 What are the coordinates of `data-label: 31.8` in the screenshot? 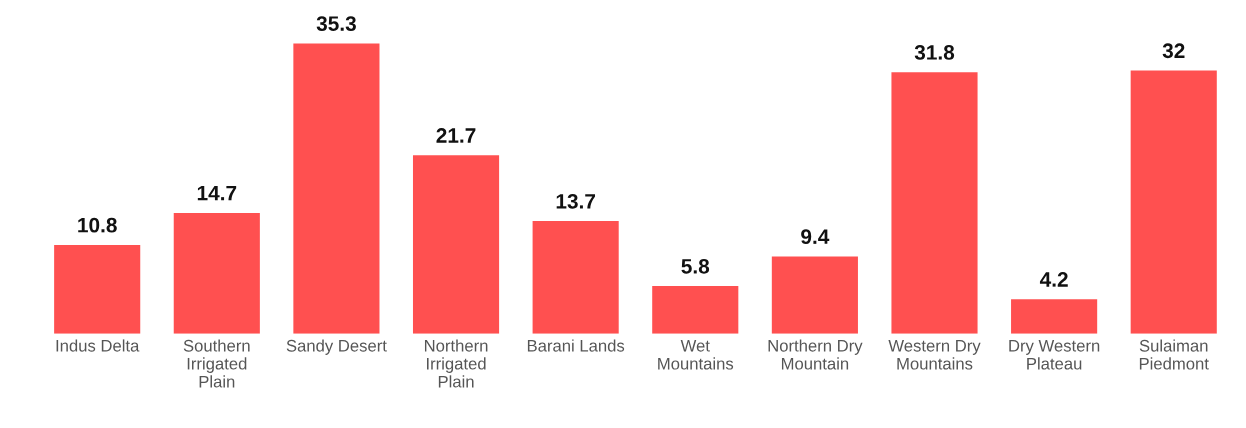 It's located at (934, 52).